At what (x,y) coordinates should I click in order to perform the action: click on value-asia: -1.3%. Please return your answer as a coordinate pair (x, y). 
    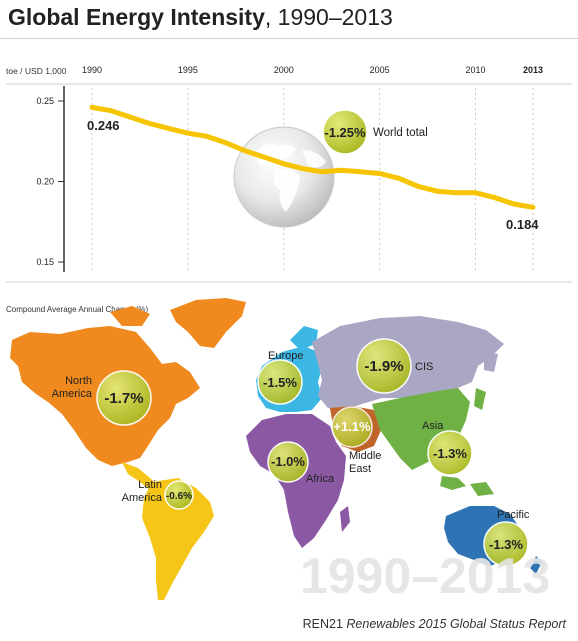
    Looking at the image, I should click on (450, 453).